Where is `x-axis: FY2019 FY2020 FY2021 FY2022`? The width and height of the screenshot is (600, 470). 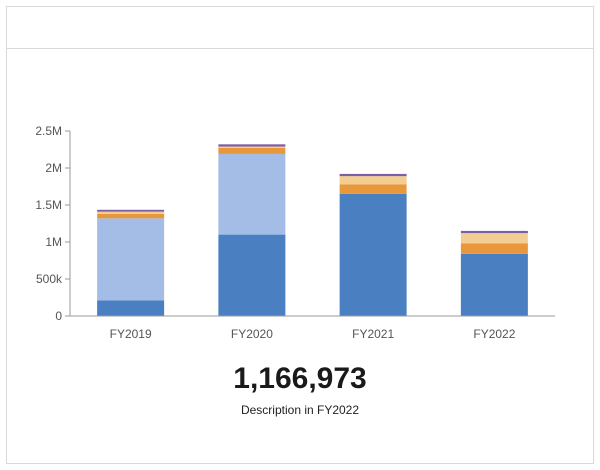
x-axis: FY2019 FY2020 FY2021 FY2022 is located at coordinates (312, 328).